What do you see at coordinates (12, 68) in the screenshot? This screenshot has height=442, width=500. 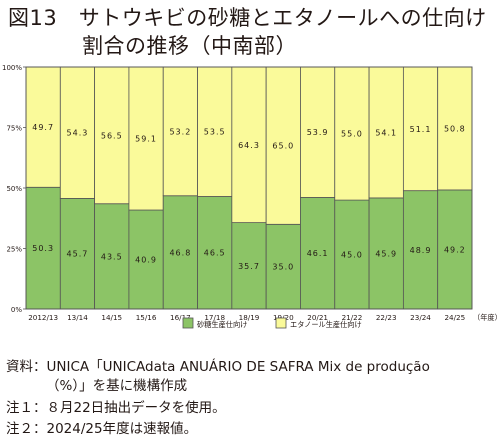 I see `y-tick-label: 100%` at bounding box center [12, 68].